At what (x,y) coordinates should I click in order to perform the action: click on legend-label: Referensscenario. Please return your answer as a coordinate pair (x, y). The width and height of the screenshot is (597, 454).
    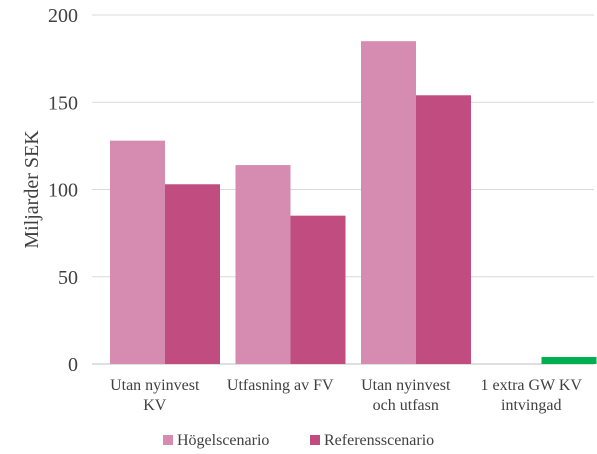
    Looking at the image, I should click on (379, 440).